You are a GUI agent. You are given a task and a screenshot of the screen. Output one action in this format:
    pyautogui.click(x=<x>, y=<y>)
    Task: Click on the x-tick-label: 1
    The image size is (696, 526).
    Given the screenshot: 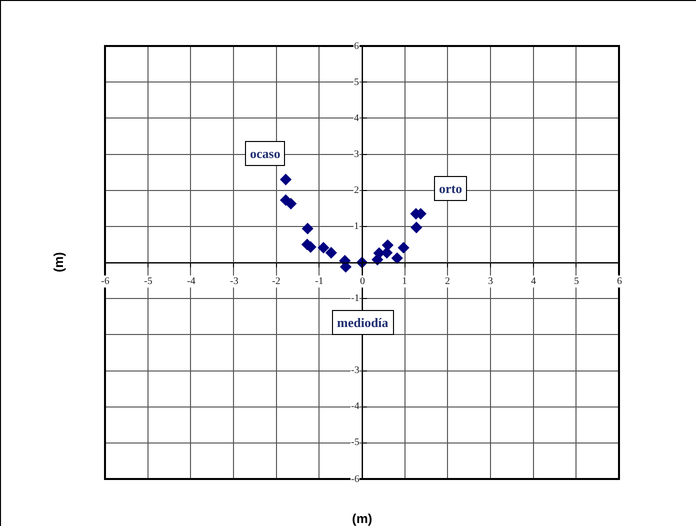 What is the action you would take?
    pyautogui.click(x=404, y=281)
    